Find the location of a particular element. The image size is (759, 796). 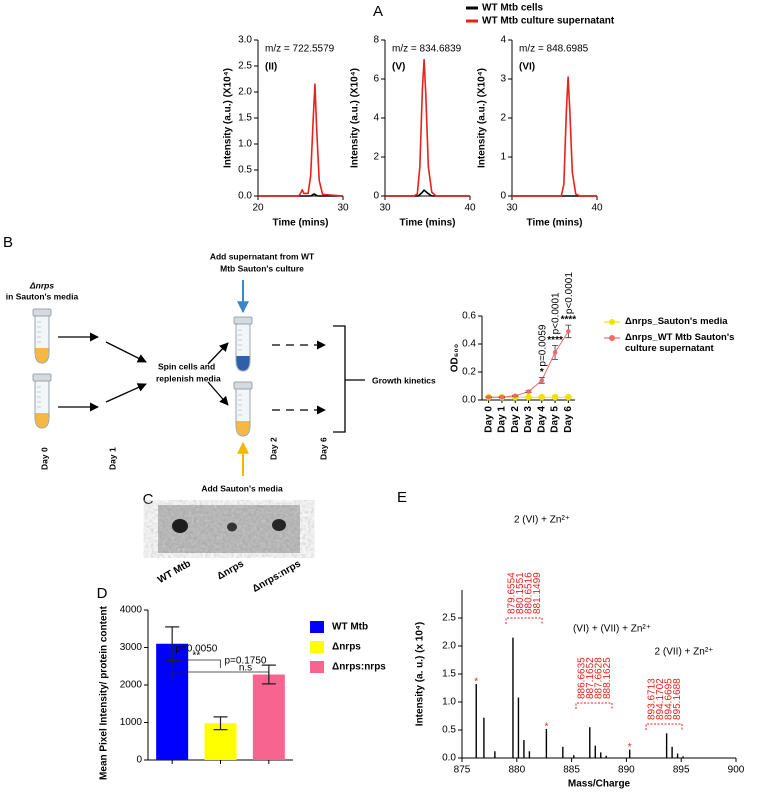

y-tick-label: 2000 is located at coordinates (131, 685).